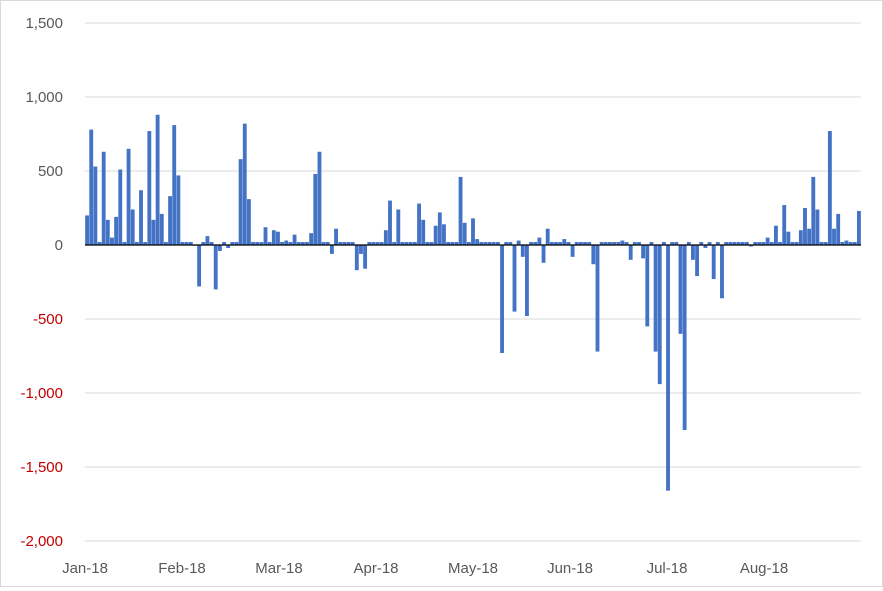 The height and width of the screenshot is (591, 883). Describe the element at coordinates (48, 319) in the screenshot. I see `y-tick-label: -500` at that location.